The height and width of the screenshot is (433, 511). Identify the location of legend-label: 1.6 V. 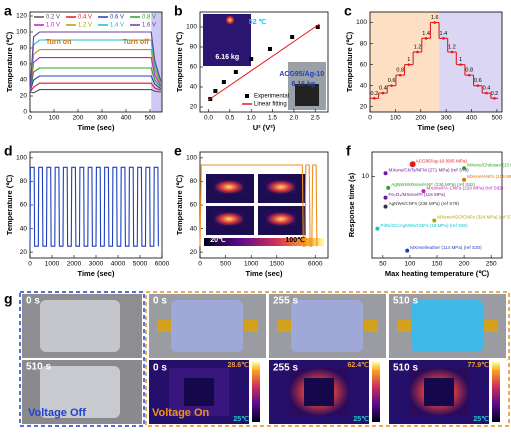
(149, 26).